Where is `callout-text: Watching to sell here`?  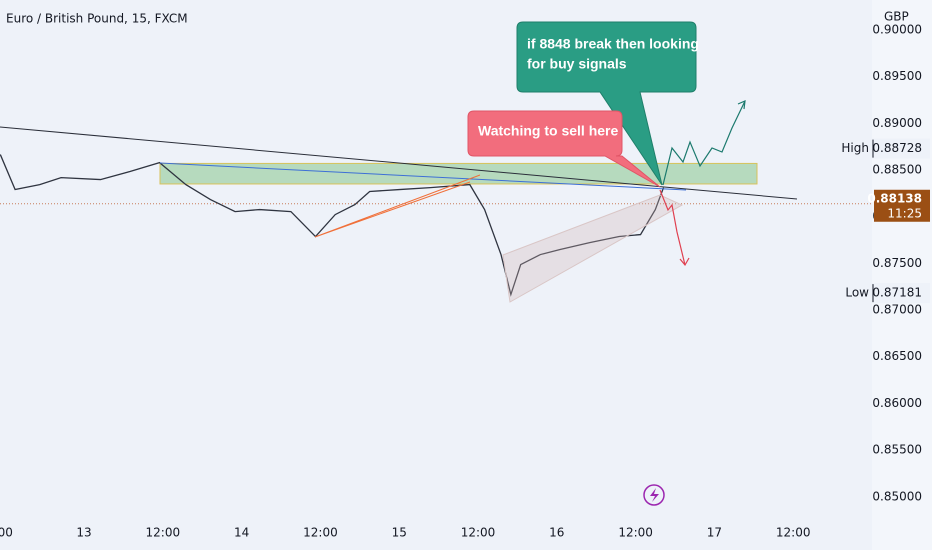 callout-text: Watching to sell here is located at coordinates (548, 131).